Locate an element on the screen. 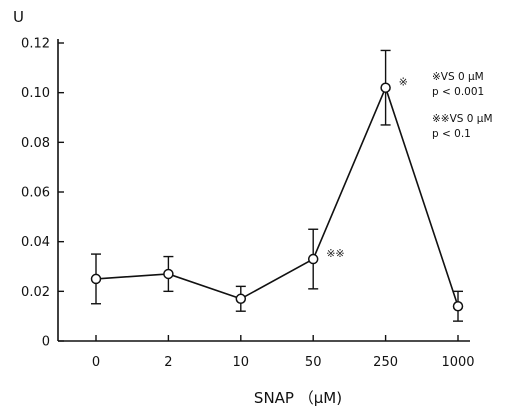 Image resolution: width=516 pixels, height=411 pixels. annotation-line: ※※VS 0 μM is located at coordinates (462, 119).